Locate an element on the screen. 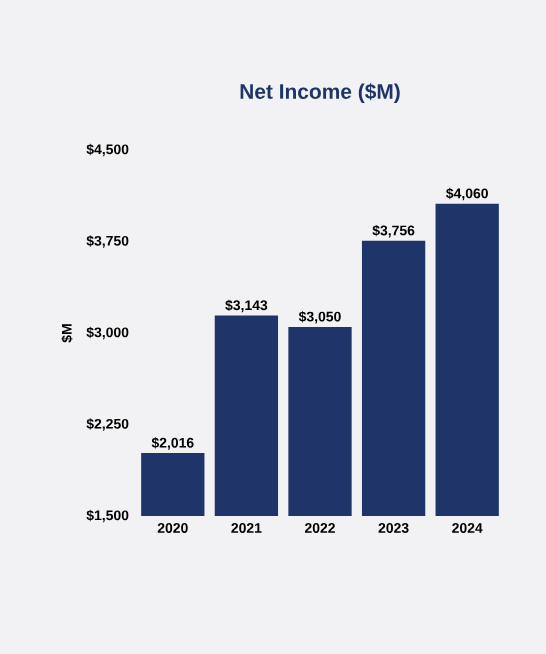  chart-title: Net Income ($M) is located at coordinates (320, 93).